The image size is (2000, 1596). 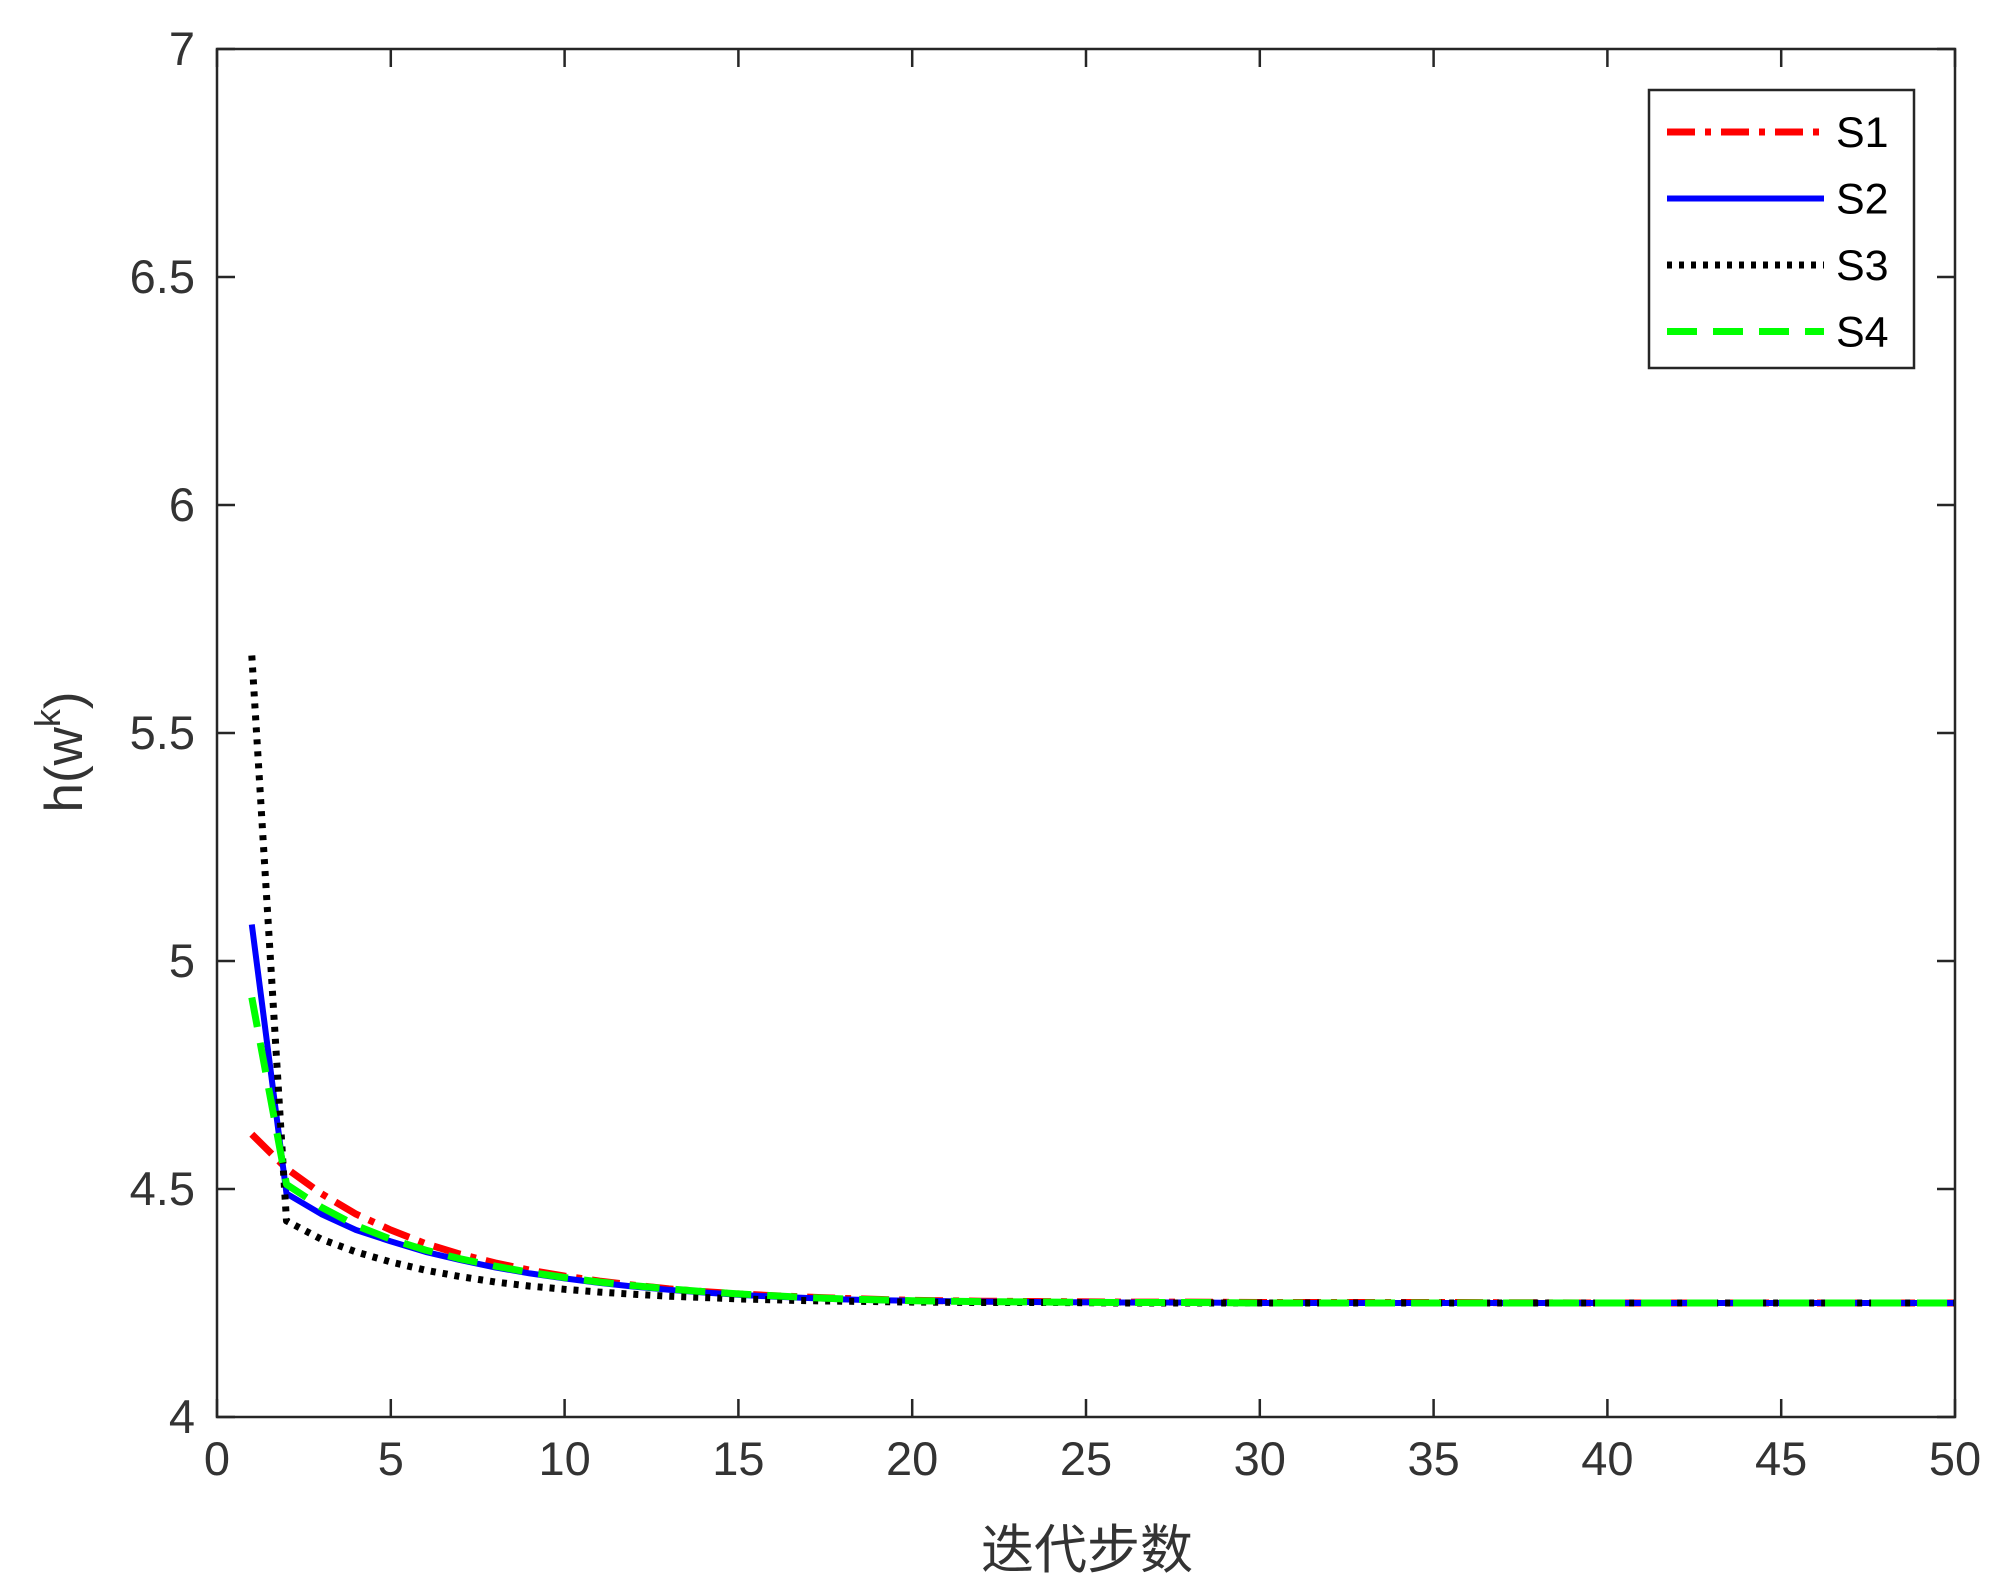 I want to click on y-tick-label: 6, so click(x=182, y=504).